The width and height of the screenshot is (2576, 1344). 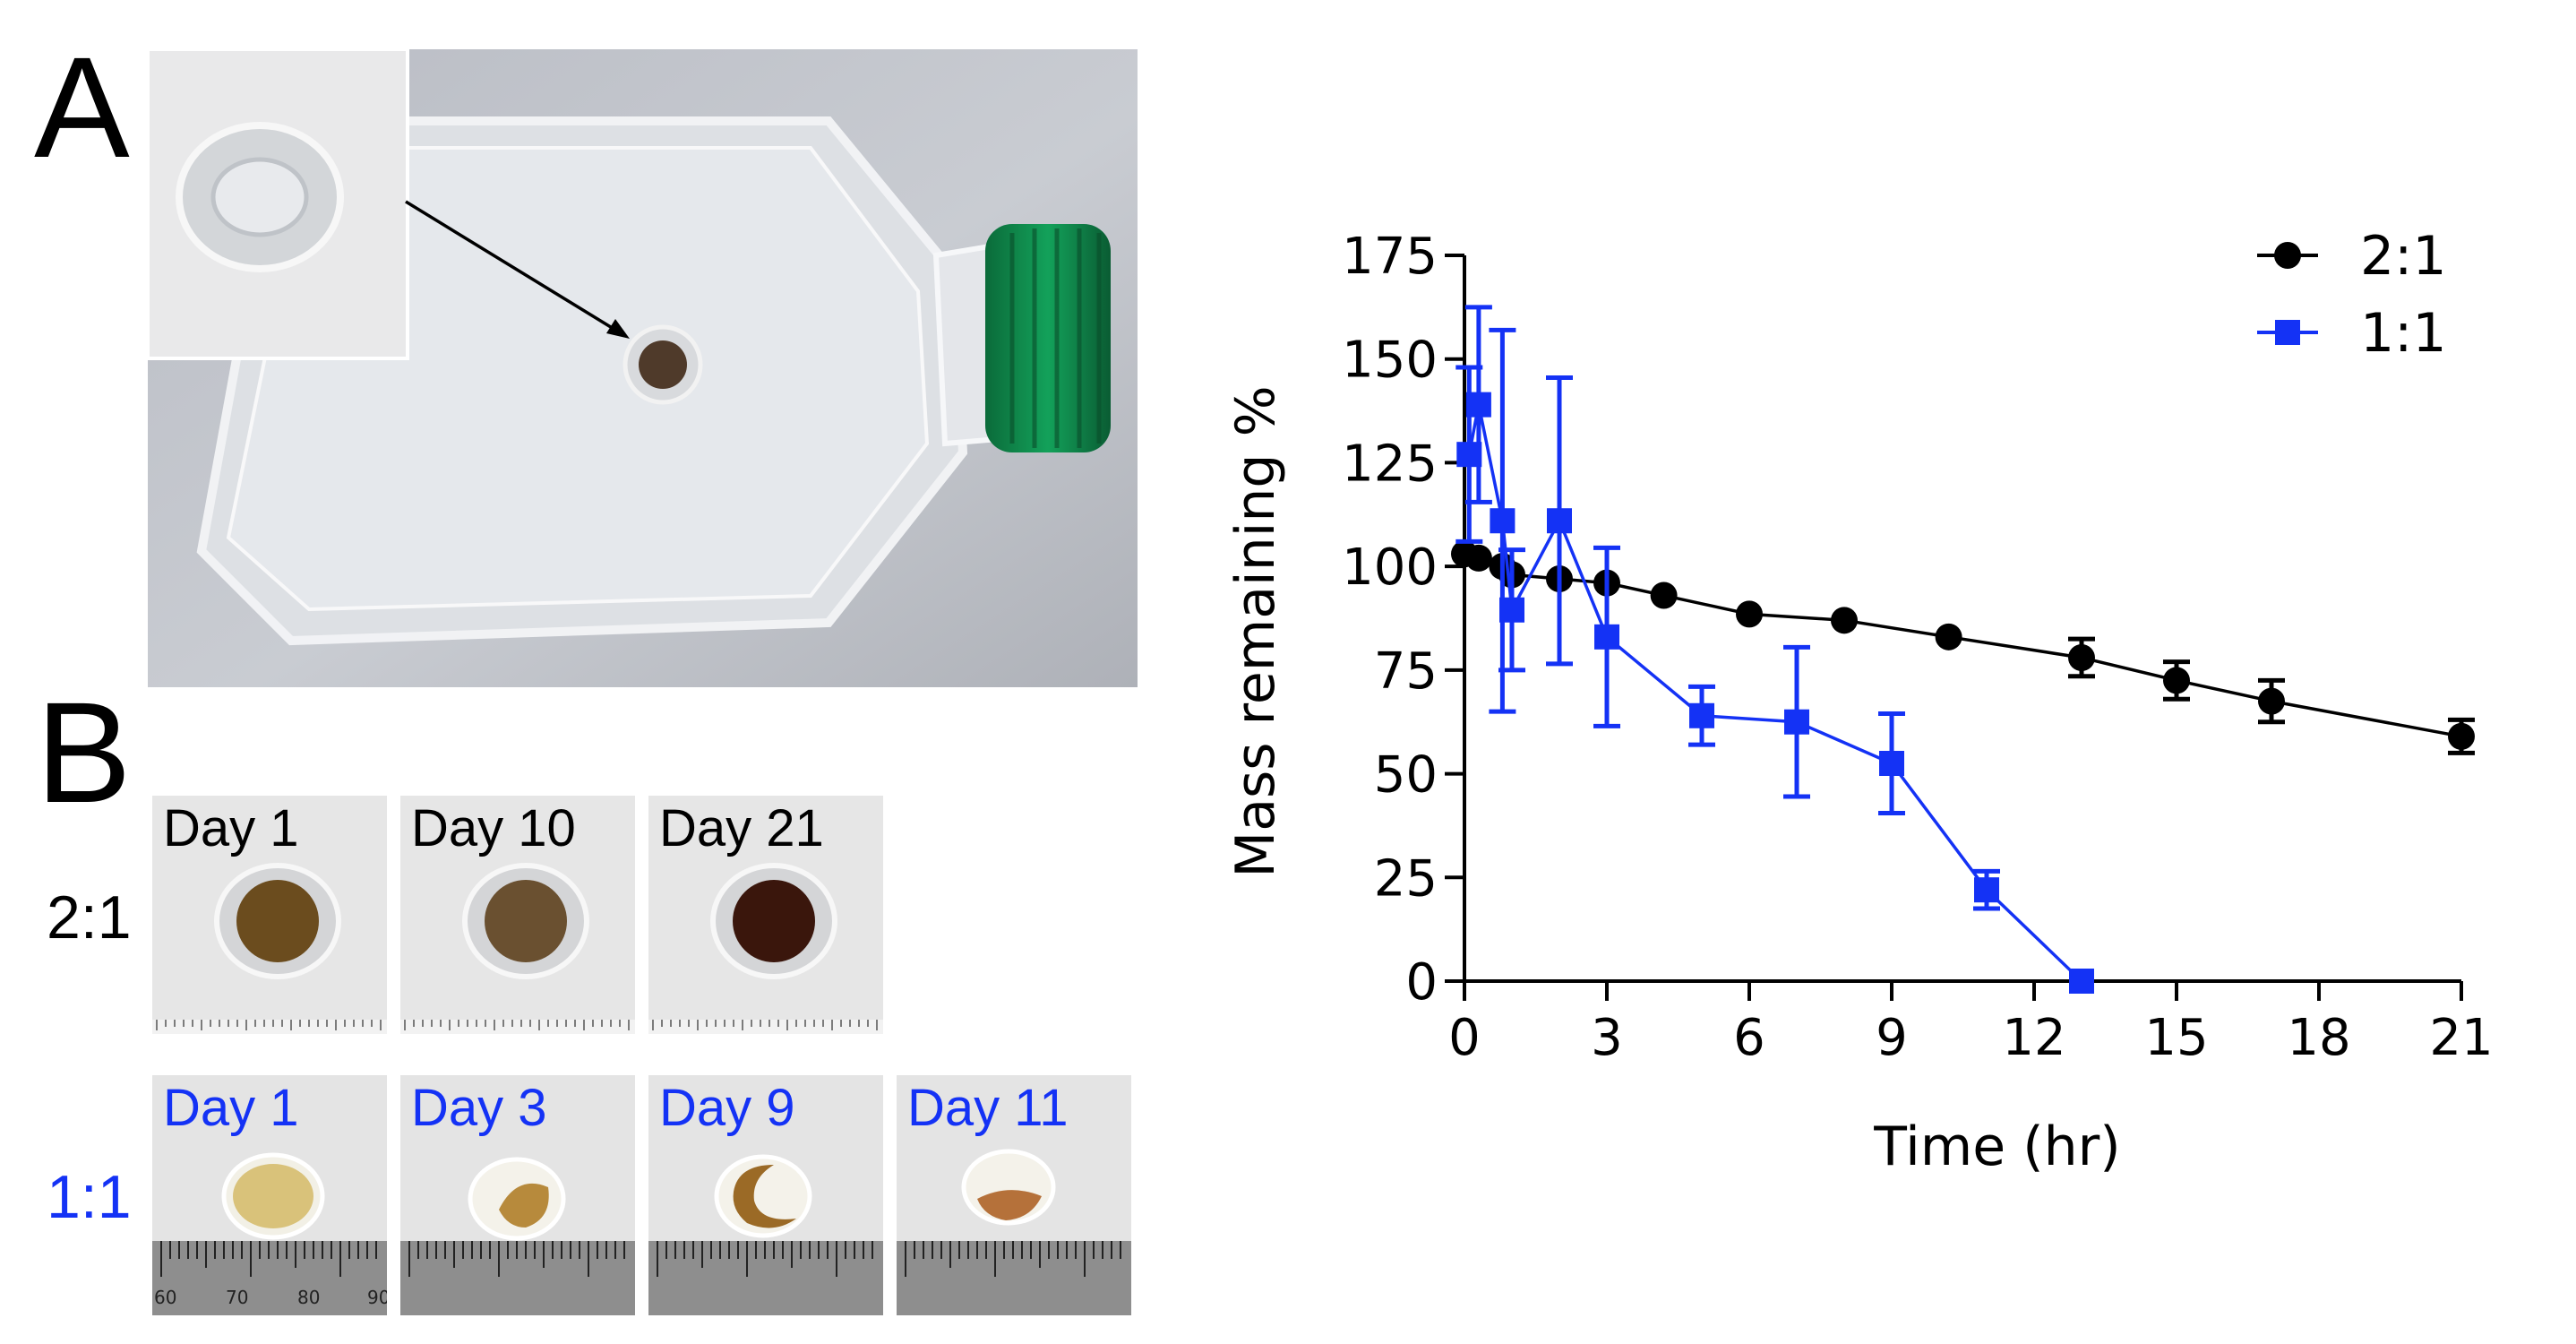 I want to click on tile-1-1-day-9: Day 9, so click(x=765, y=1195).